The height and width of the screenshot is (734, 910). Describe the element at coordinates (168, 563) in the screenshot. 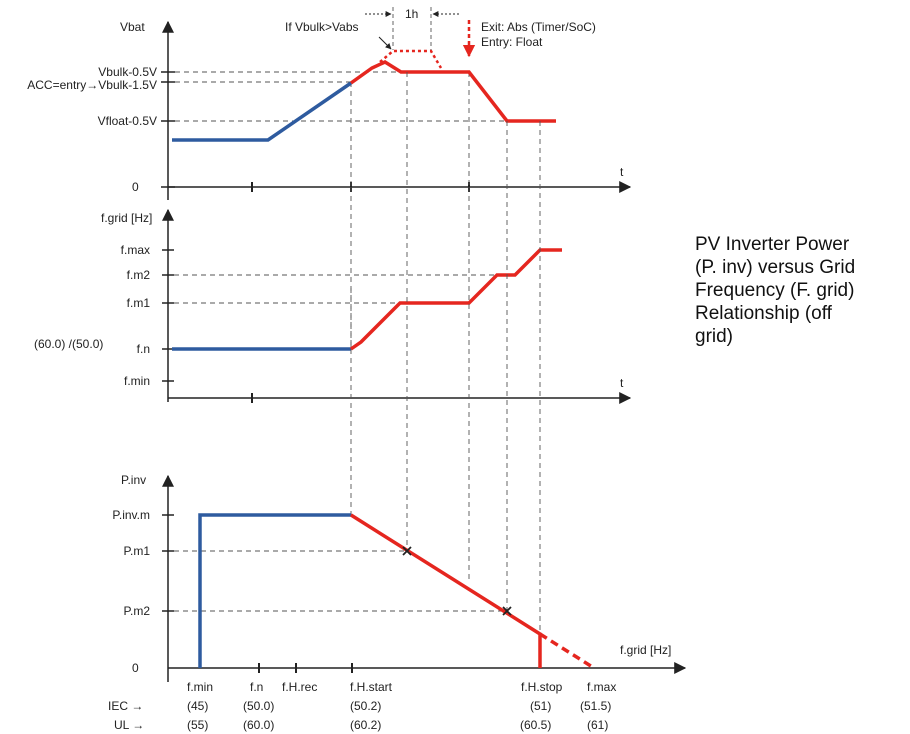

I see `bottom-y-ticks` at that location.